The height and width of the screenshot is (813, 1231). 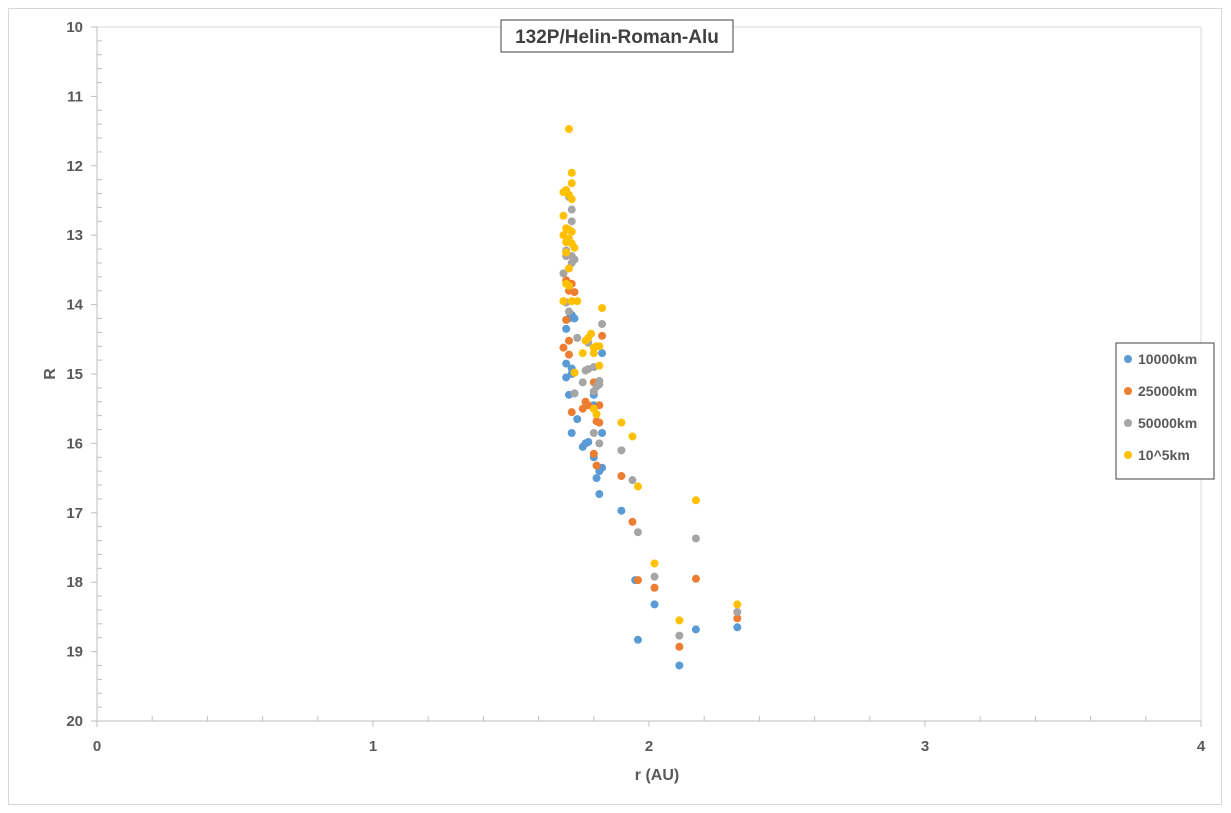 I want to click on y-tick-label: 17, so click(x=74, y=513).